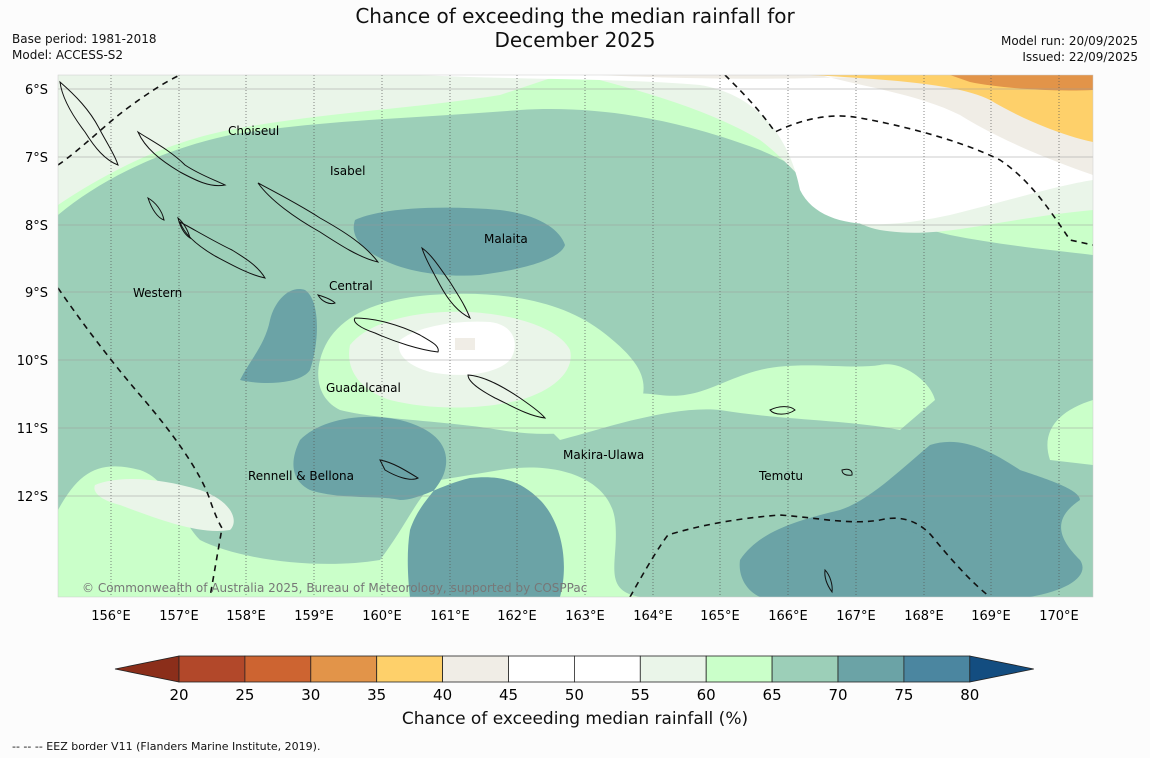 This screenshot has width=1150, height=758. Describe the element at coordinates (508, 695) in the screenshot. I see `colorbar-tick-label: 45` at that location.